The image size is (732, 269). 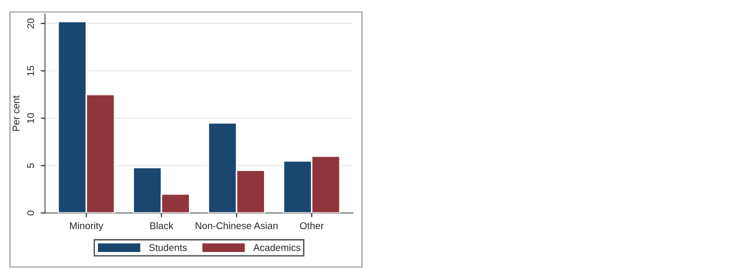 What do you see at coordinates (30, 213) in the screenshot?
I see `y-tick-label: 0` at bounding box center [30, 213].